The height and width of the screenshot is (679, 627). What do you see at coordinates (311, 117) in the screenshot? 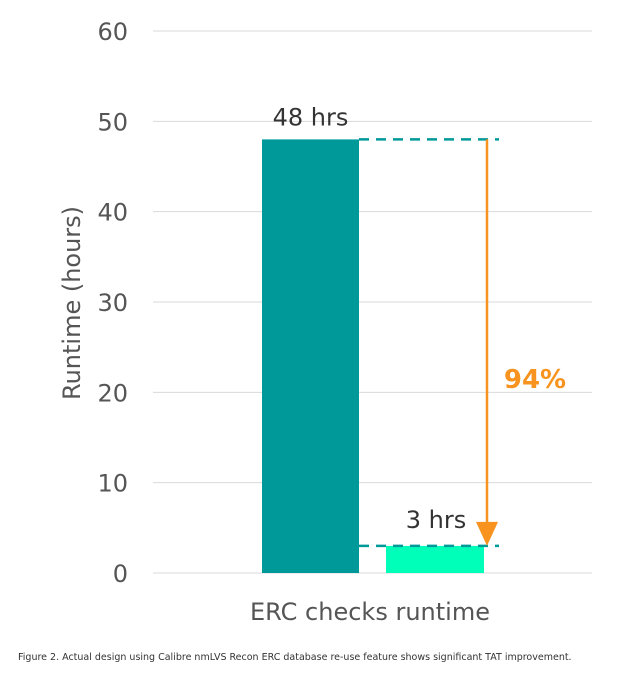
I see `data-label: 48 hrs` at bounding box center [311, 117].